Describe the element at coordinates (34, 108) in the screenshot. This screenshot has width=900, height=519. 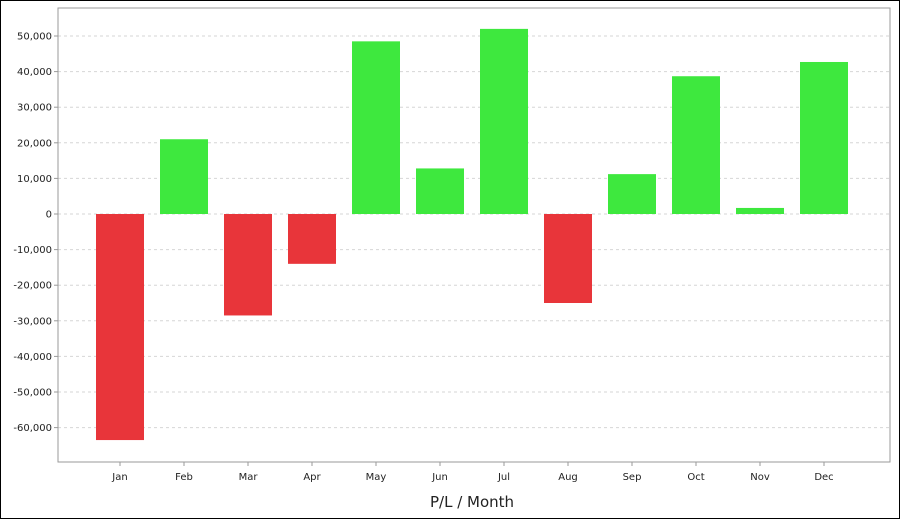
I see `y-tick-label: 30,000` at that location.